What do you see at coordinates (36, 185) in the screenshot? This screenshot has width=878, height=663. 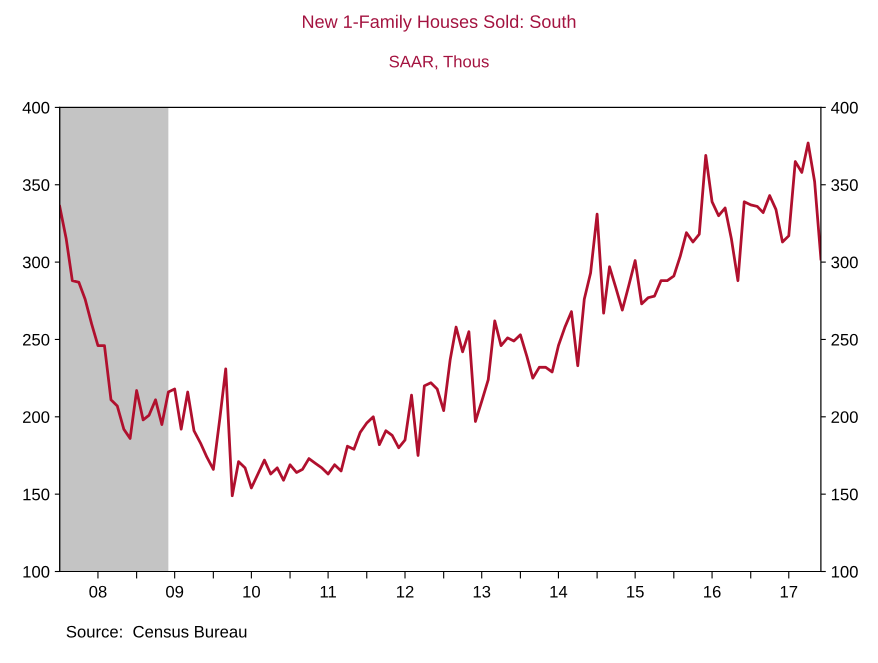 I see `y-tick-label: 350` at bounding box center [36, 185].